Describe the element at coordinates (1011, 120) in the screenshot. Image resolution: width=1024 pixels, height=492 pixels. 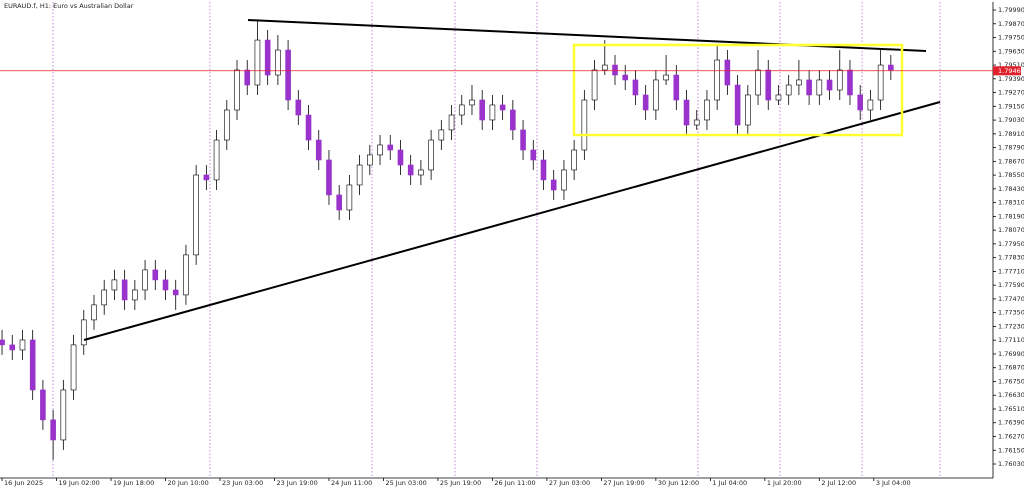
I see `y-tick-label: 1.79030` at that location.